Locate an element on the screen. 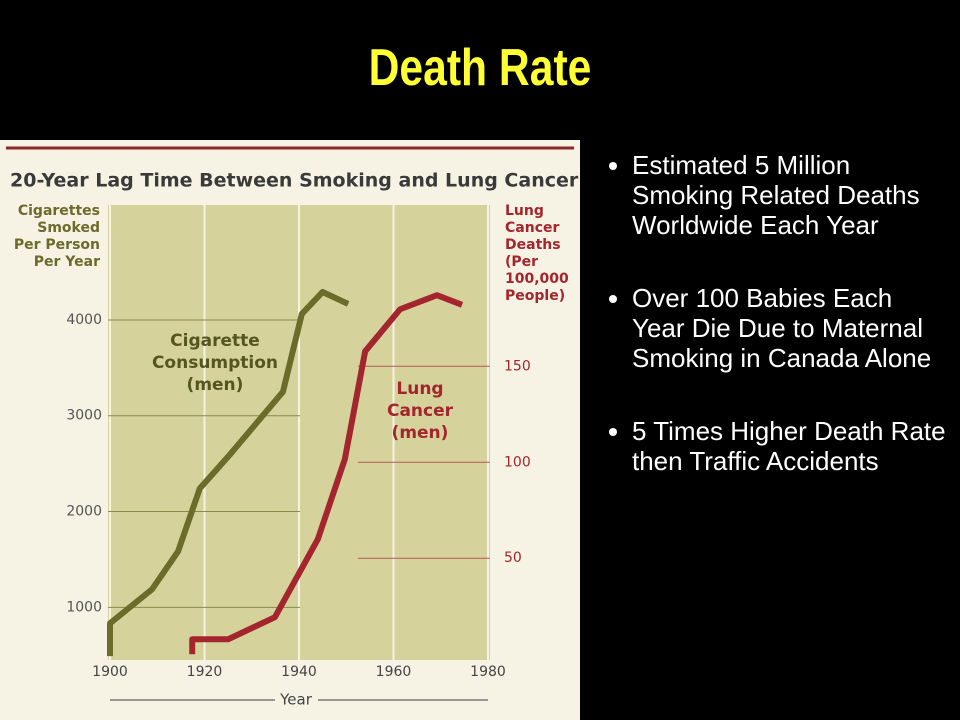  y-tick-label: 4000 is located at coordinates (84, 320).